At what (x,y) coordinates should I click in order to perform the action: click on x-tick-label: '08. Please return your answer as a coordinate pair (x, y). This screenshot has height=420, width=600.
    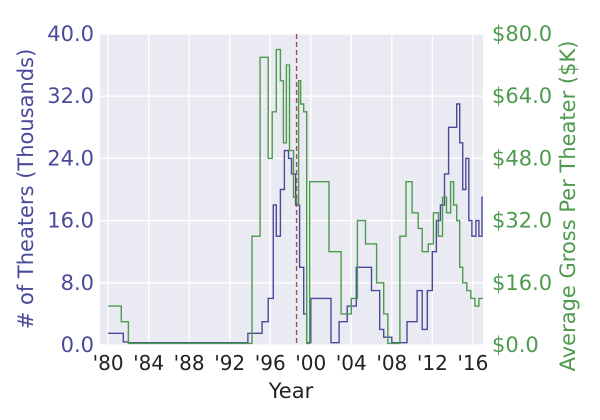
    Looking at the image, I should click on (391, 363).